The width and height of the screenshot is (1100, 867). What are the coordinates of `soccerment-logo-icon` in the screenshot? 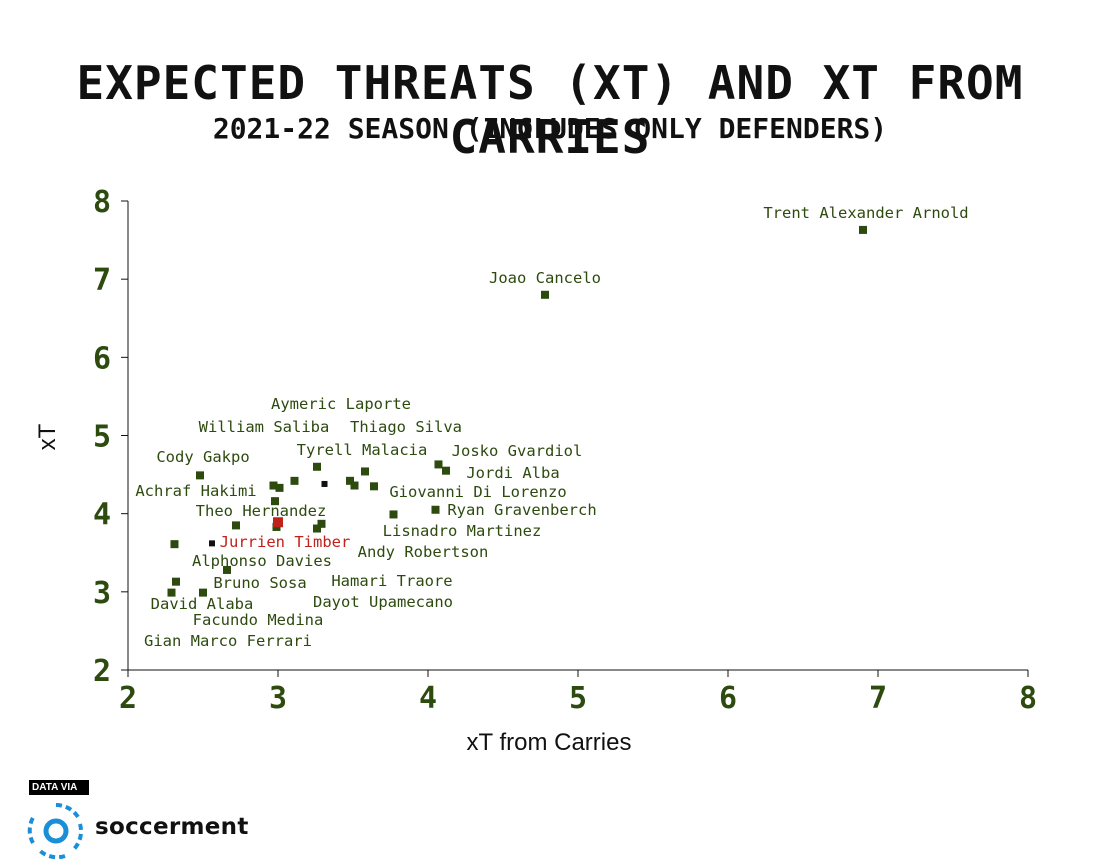 It's located at (55, 831).